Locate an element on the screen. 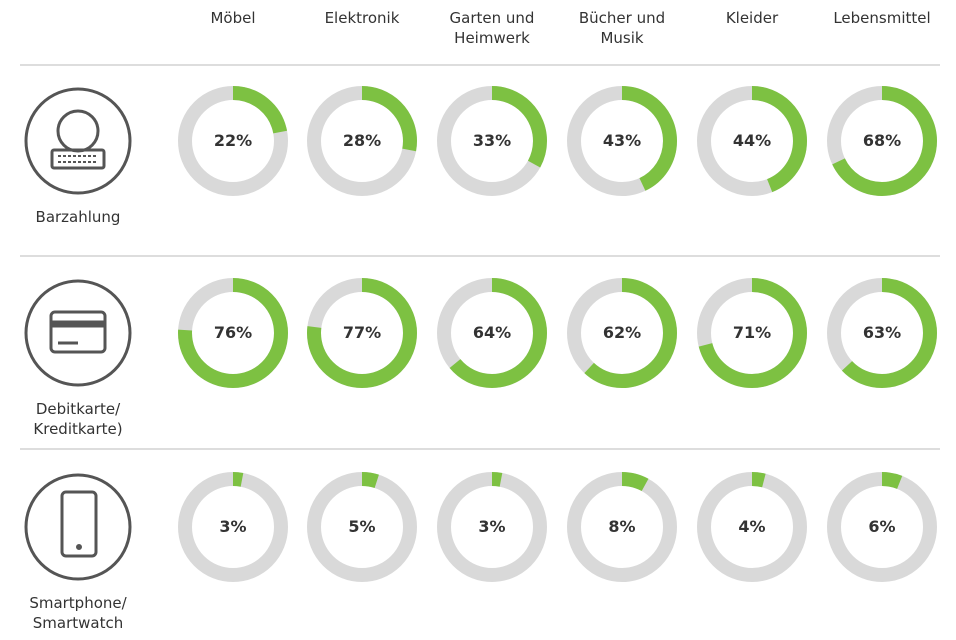  icon-card is located at coordinates (78, 333).